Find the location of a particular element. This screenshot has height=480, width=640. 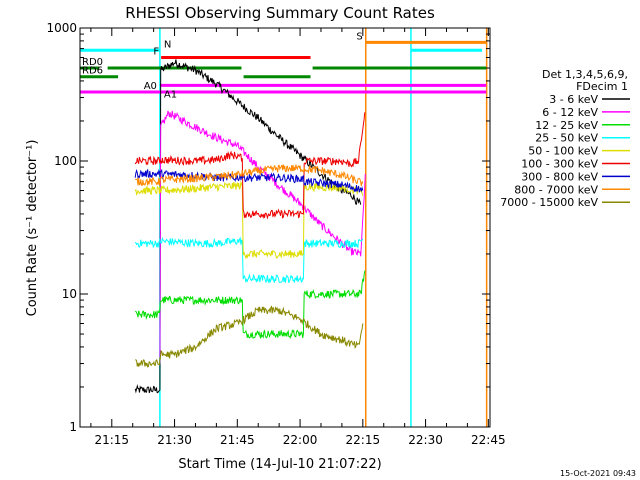

state-label-n: N is located at coordinates (167, 44).